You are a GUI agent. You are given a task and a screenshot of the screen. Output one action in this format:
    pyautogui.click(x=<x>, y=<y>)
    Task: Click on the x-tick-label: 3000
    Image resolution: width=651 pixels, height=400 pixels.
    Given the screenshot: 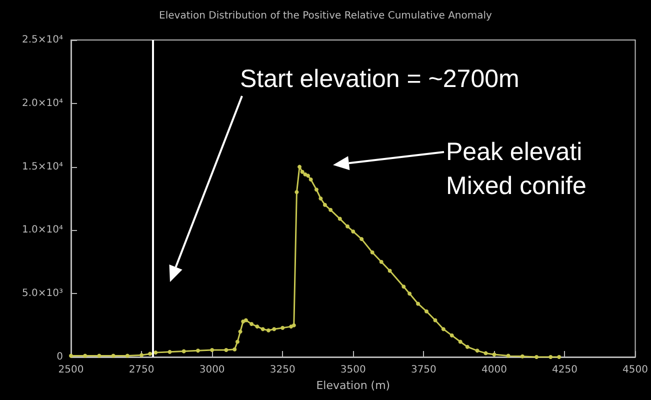 What is the action you would take?
    pyautogui.click(x=212, y=370)
    